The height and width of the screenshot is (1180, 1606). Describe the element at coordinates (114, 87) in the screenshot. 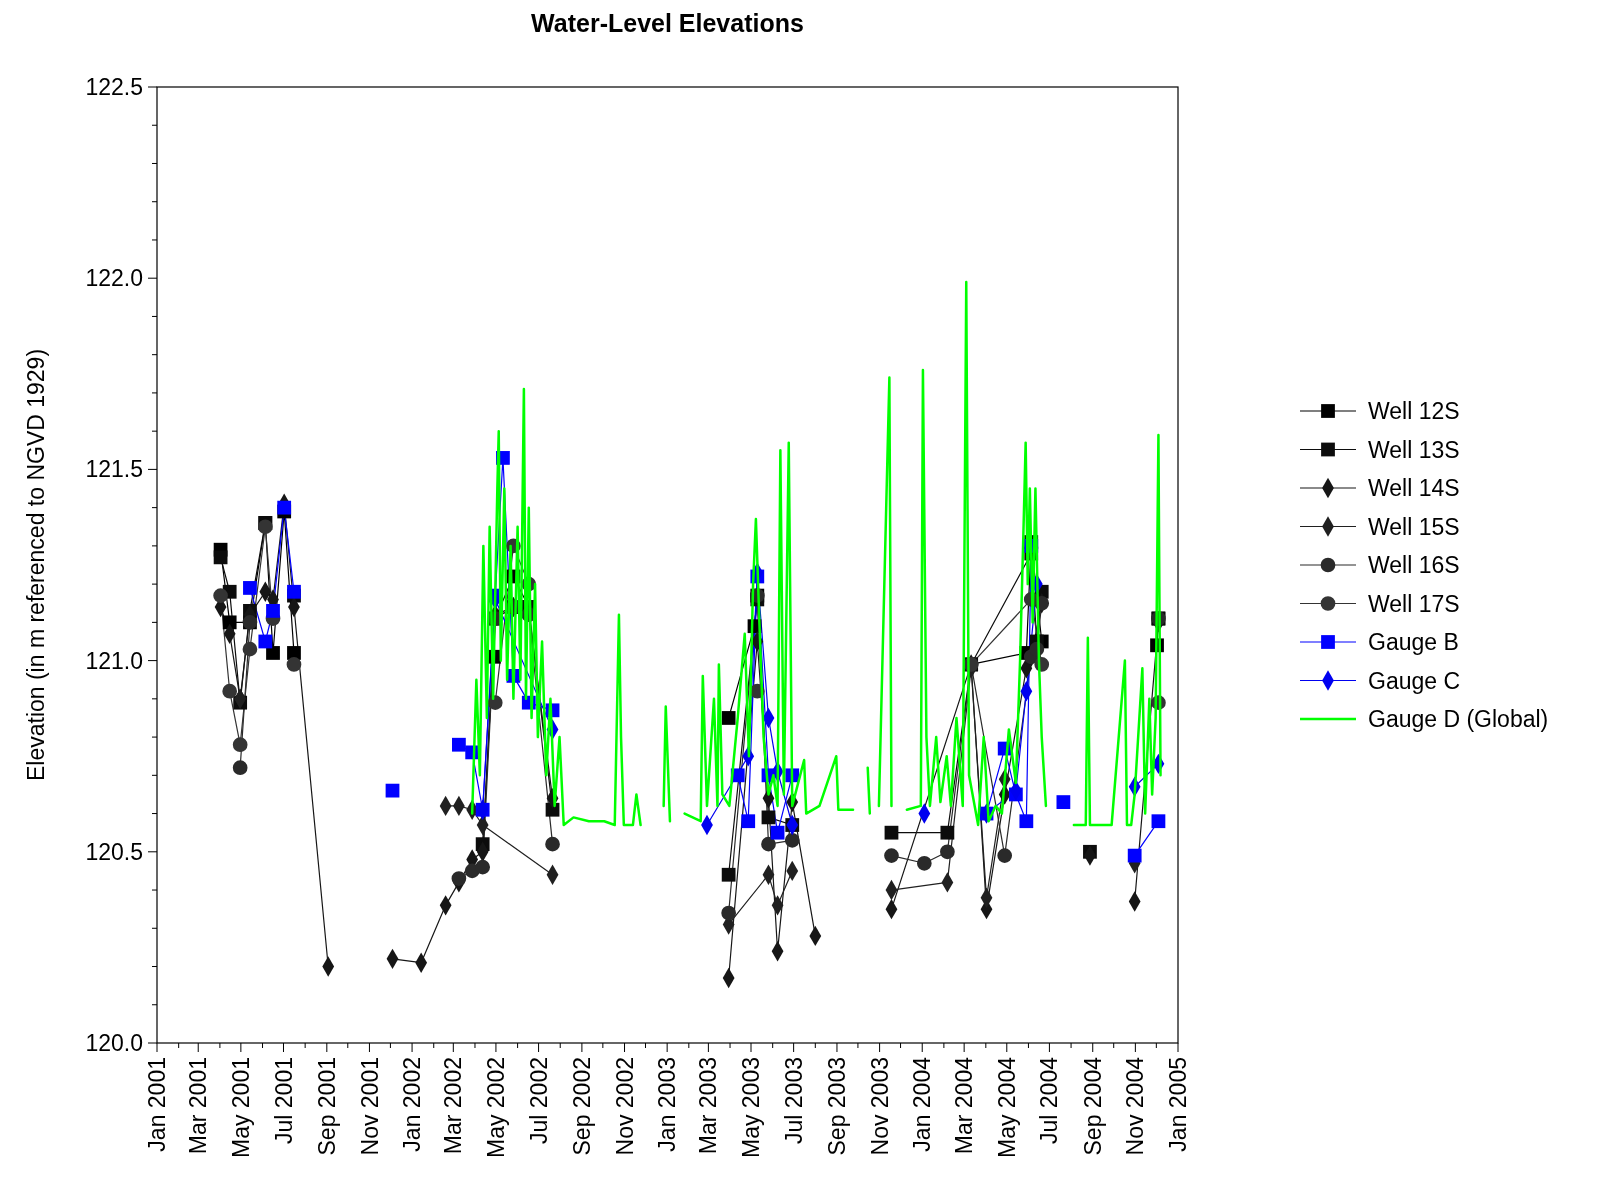

I see `y-tick-label: 122.5` at that location.